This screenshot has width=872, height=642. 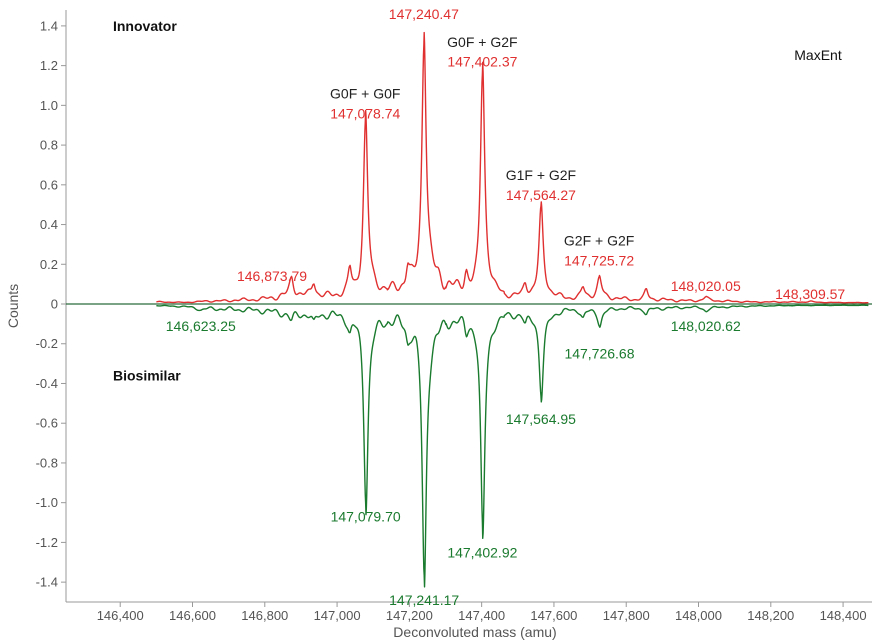 What do you see at coordinates (47, 462) in the screenshot?
I see `y-tick-label: -0.8` at bounding box center [47, 462].